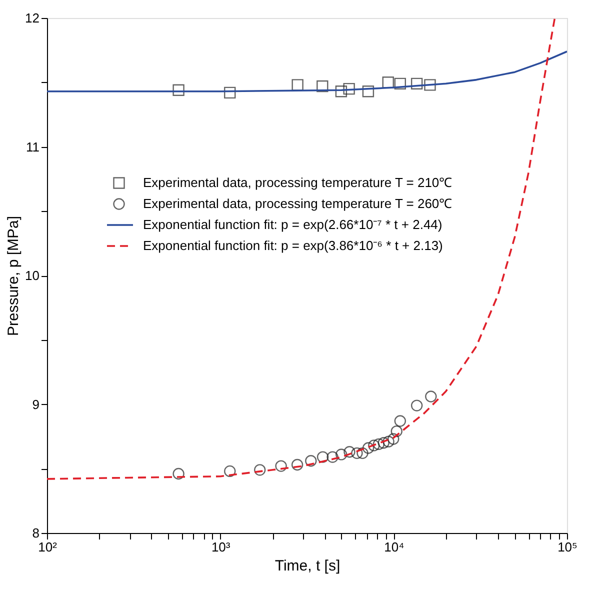  Describe the element at coordinates (36, 404) in the screenshot. I see `y-tick-label: 9` at that location.